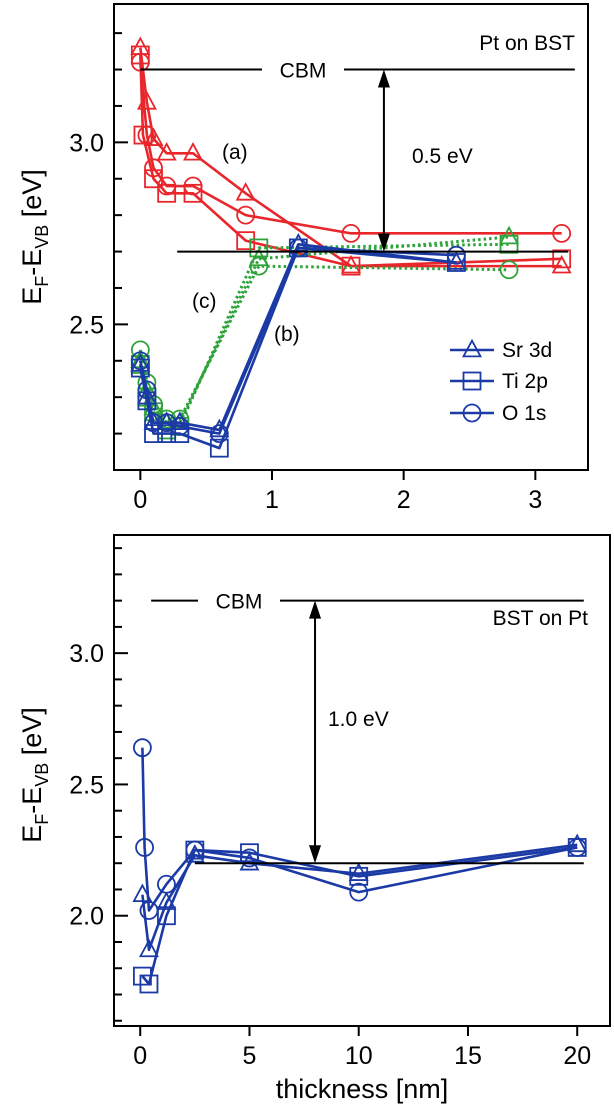 The height and width of the screenshot is (1108, 614). What do you see at coordinates (350, 148) in the screenshot?
I see `series-line-red-circle` at bounding box center [350, 148].